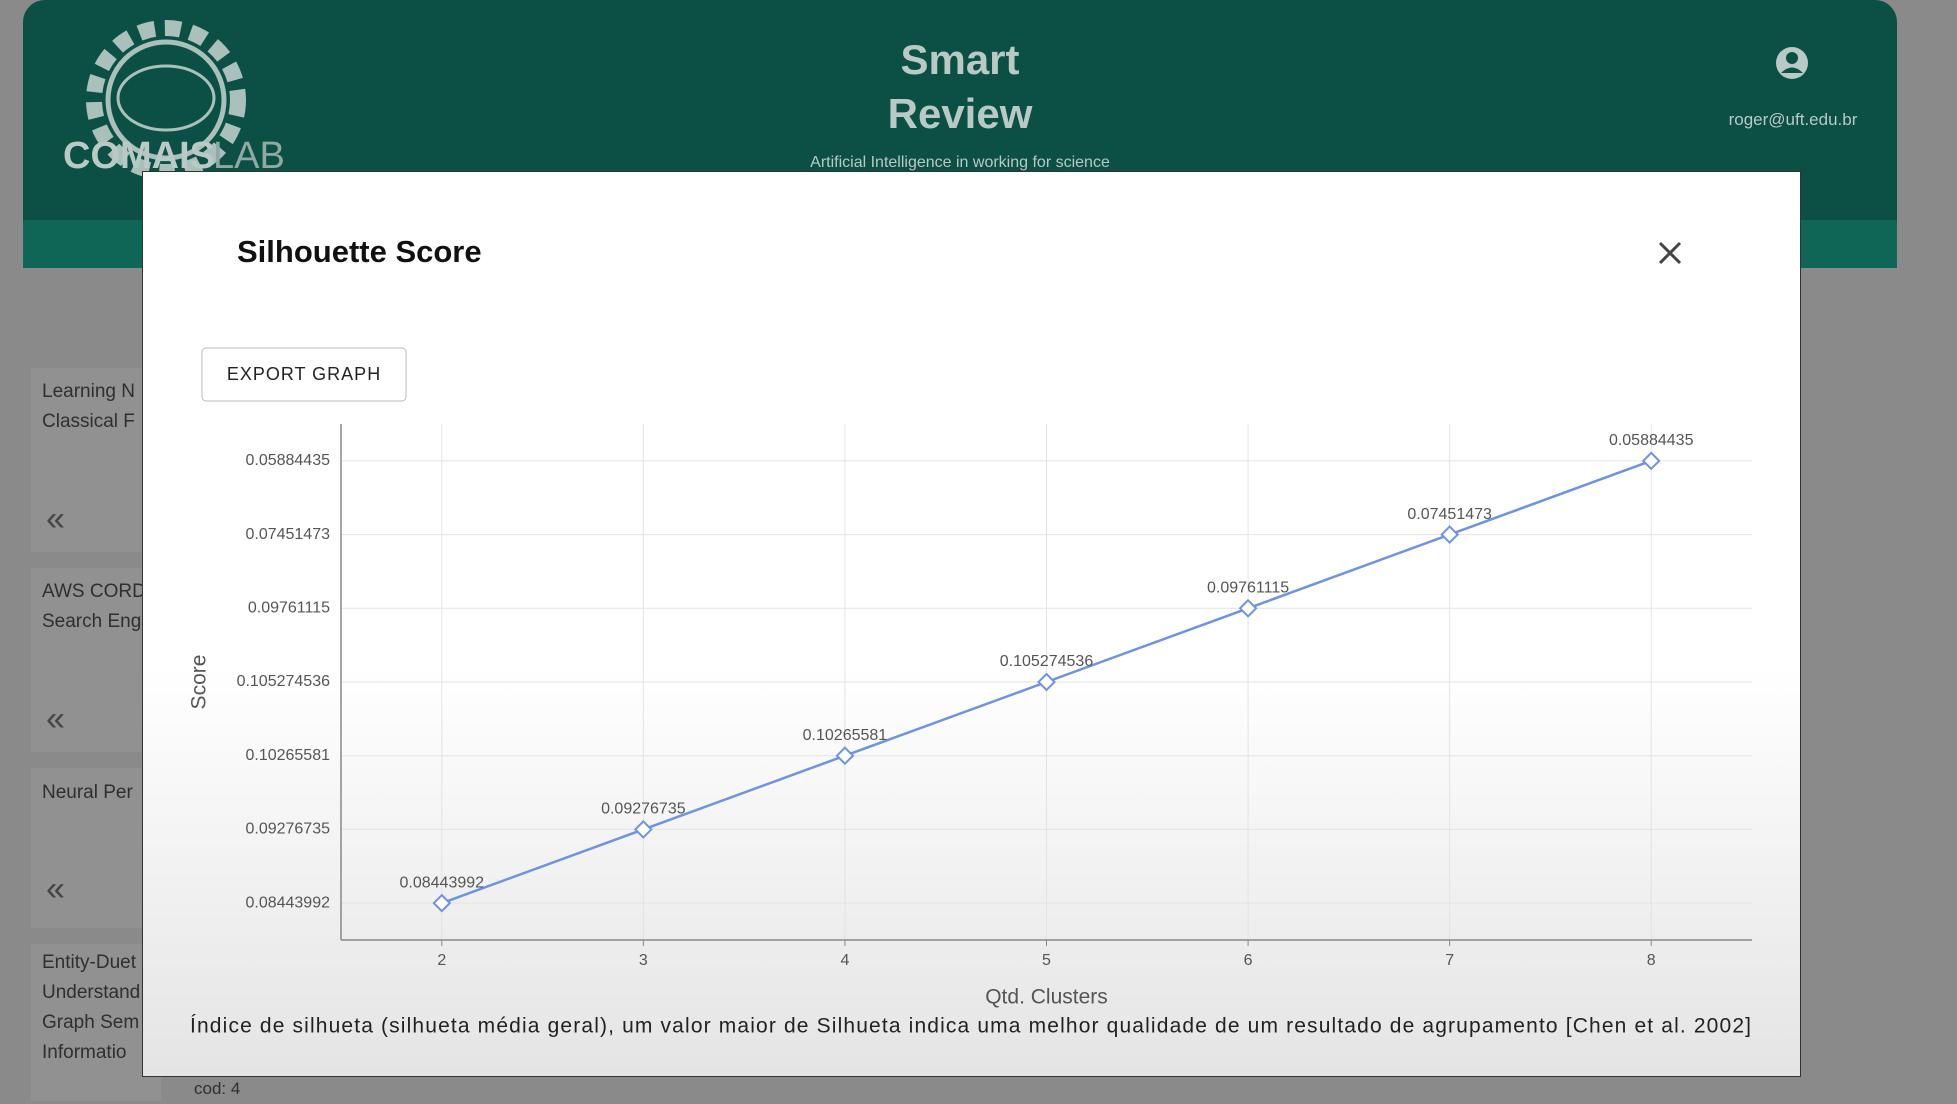  What do you see at coordinates (1248, 588) in the screenshot?
I see `data-label: 0.09761115` at bounding box center [1248, 588].